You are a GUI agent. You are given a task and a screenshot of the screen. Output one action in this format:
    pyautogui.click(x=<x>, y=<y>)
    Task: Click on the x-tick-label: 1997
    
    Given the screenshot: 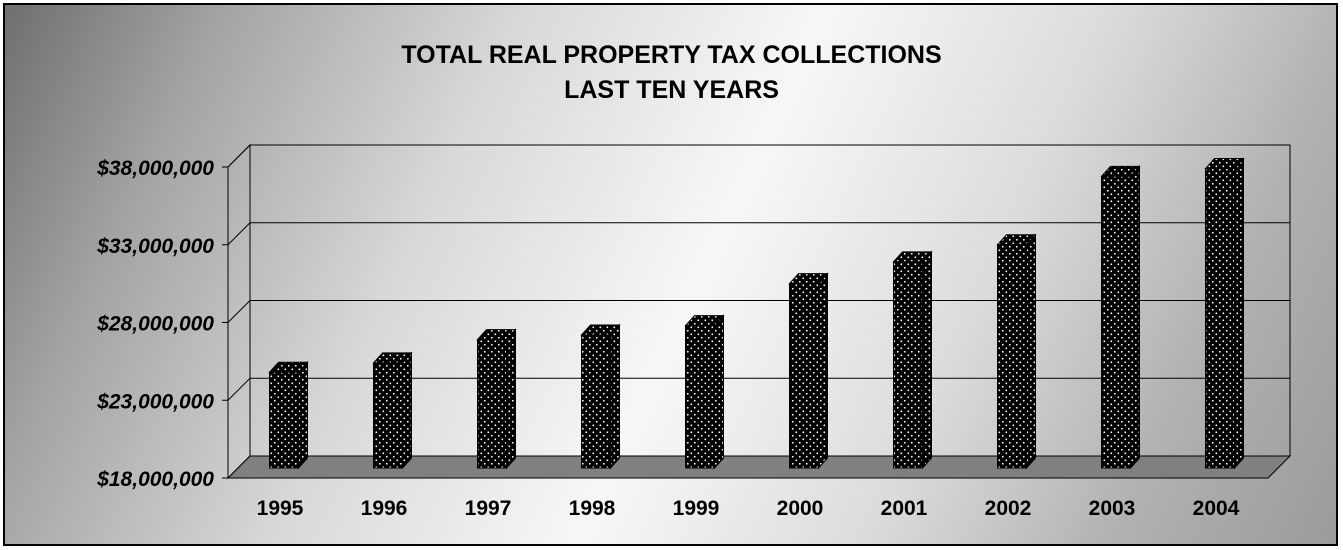 What is the action you would take?
    pyautogui.click(x=488, y=508)
    